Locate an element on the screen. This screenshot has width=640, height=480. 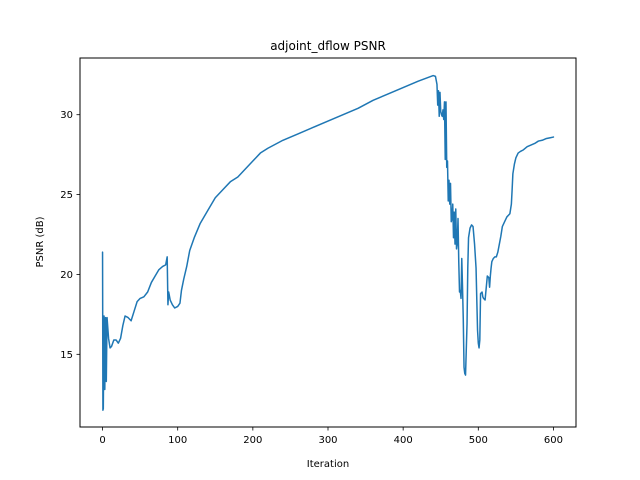
x-axis-label: Iteration is located at coordinates (328, 464).